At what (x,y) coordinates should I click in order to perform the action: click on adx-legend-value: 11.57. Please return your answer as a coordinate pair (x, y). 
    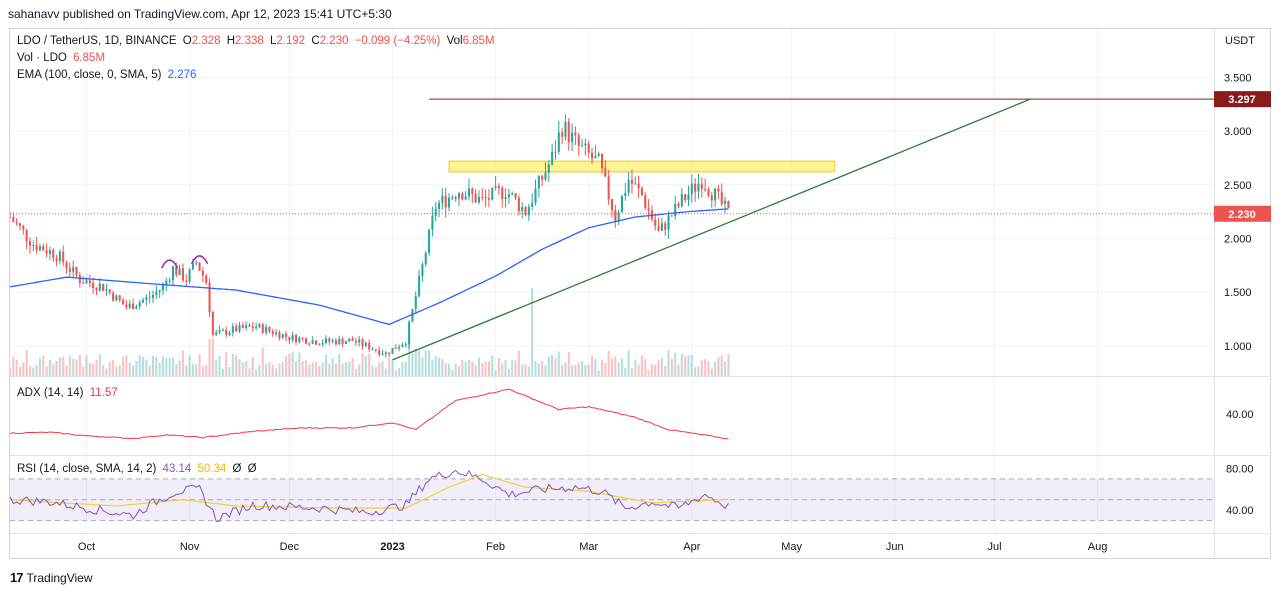
    Looking at the image, I should click on (103, 393).